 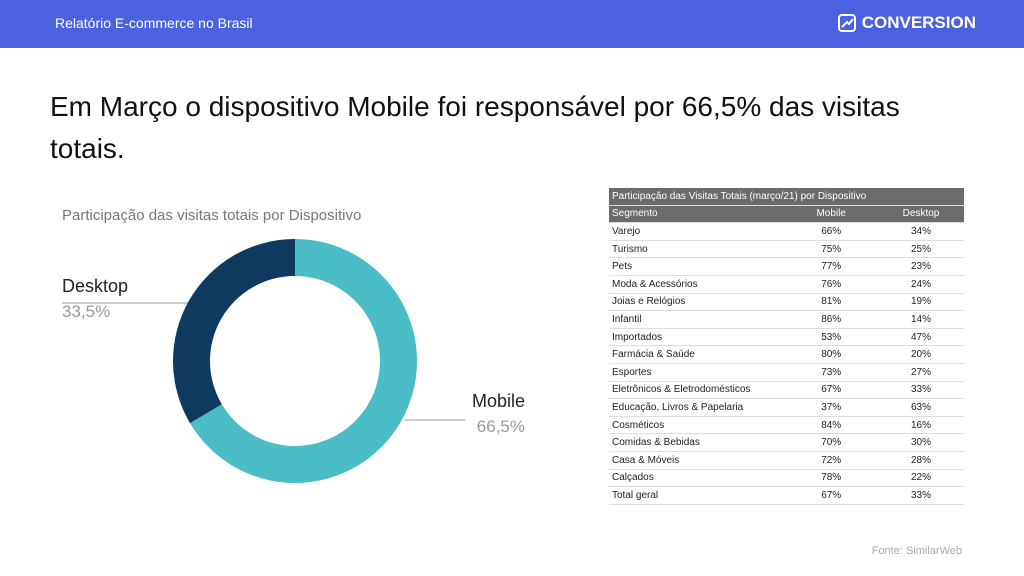 I want to click on table-cell: Varejo, so click(x=697, y=231).